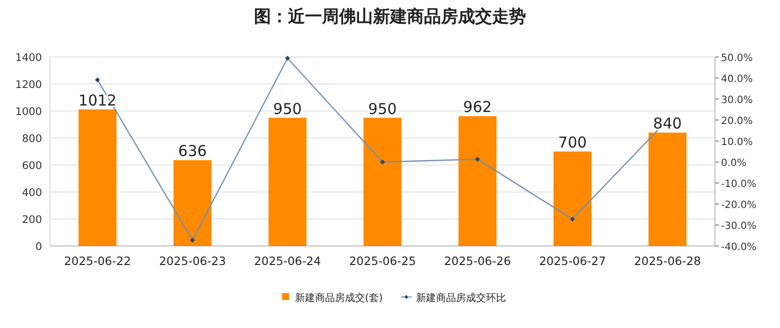 The image size is (780, 328). What do you see at coordinates (738, 226) in the screenshot?
I see `y2-tick-label: -30.0%` at bounding box center [738, 226].